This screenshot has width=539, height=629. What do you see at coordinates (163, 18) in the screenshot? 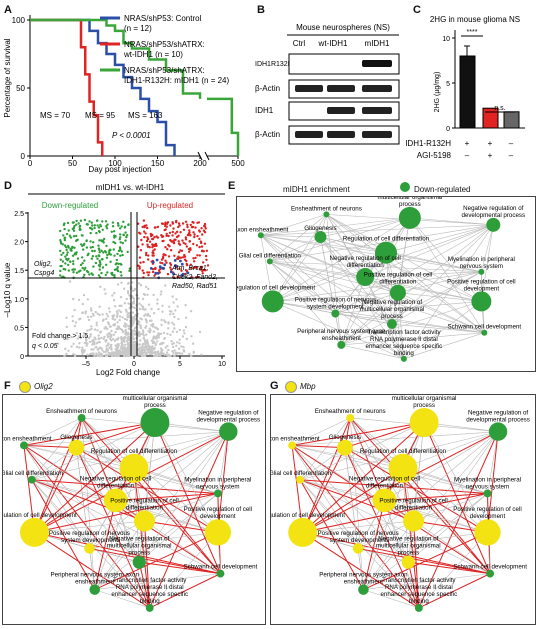
I see `legend-1-line1: NRAS/shP53: Control` at bounding box center [163, 18].